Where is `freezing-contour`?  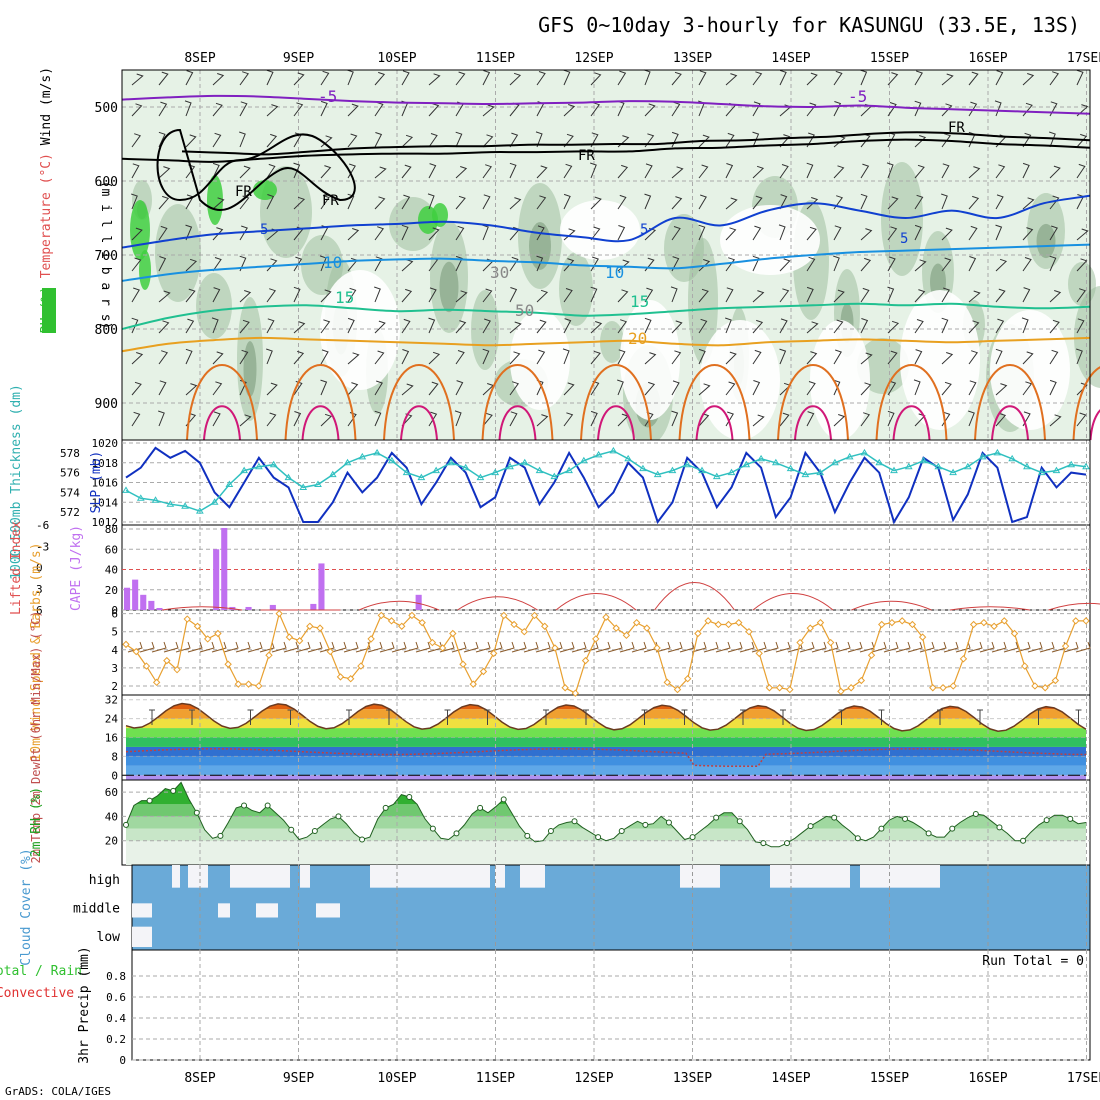 freezing-contour is located at coordinates (256, 170).